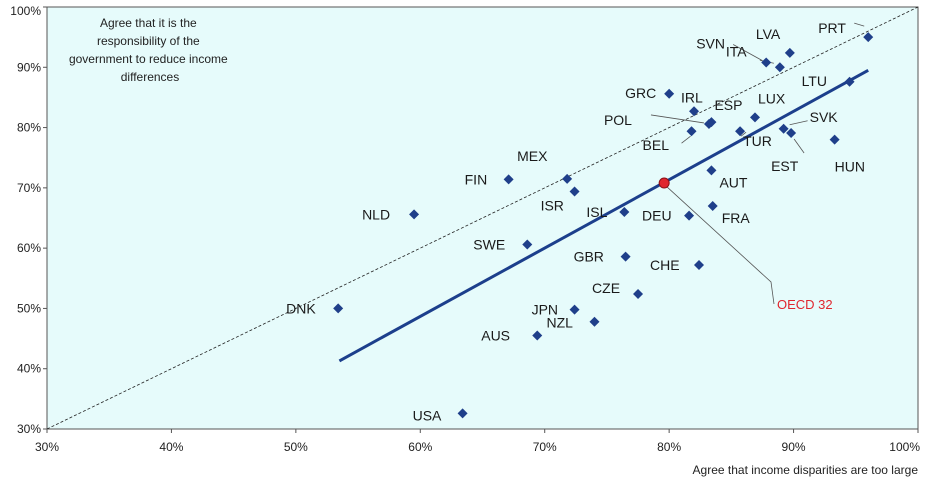 This screenshot has width=936, height=480. I want to click on point-svk, so click(783, 128).